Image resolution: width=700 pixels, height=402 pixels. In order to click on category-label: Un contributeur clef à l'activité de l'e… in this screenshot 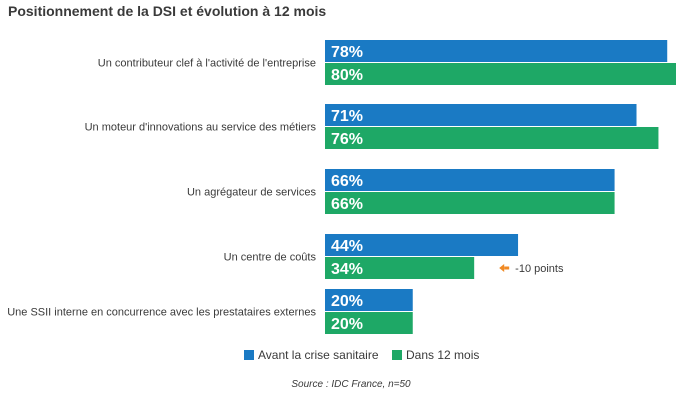, I will do `click(207, 64)`.